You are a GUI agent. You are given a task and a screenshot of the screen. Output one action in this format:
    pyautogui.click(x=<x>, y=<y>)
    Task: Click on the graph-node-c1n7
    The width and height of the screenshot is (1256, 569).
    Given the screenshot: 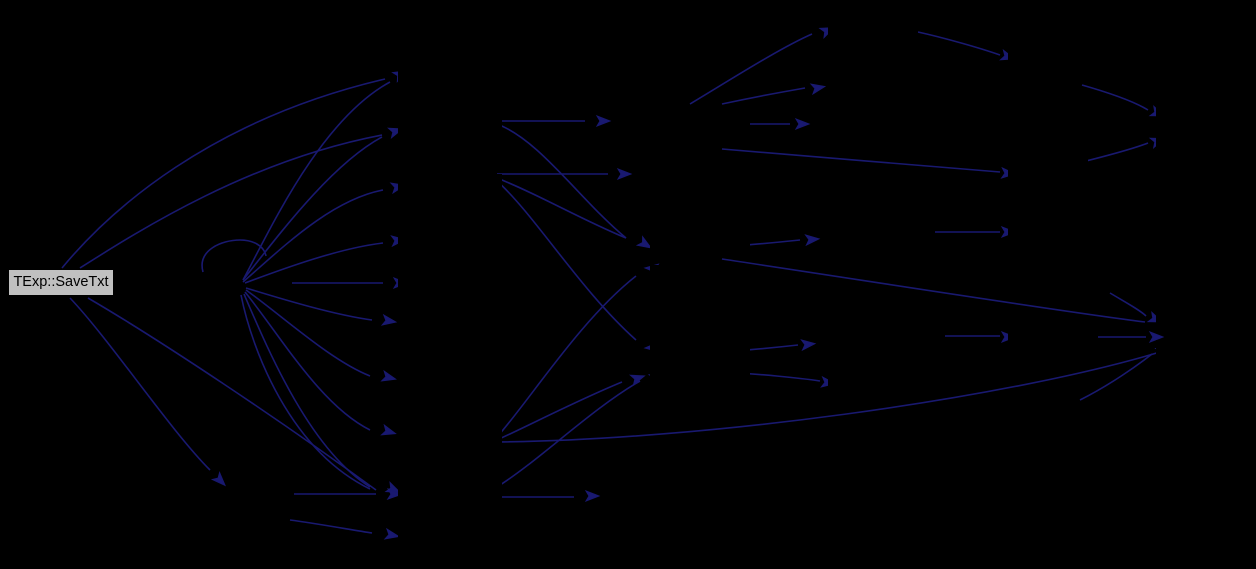 What is the action you would take?
    pyautogui.click(x=450, y=376)
    